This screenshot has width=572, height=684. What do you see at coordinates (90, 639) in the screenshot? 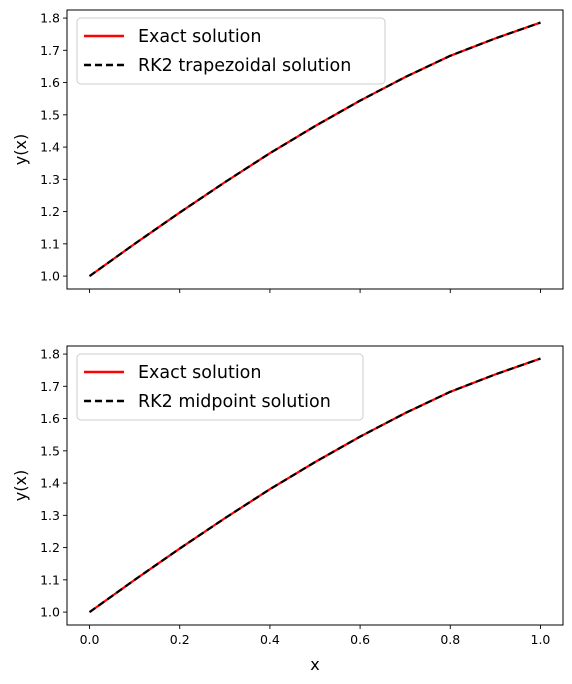
I see `x-tick-label: 0.0` at bounding box center [90, 639].